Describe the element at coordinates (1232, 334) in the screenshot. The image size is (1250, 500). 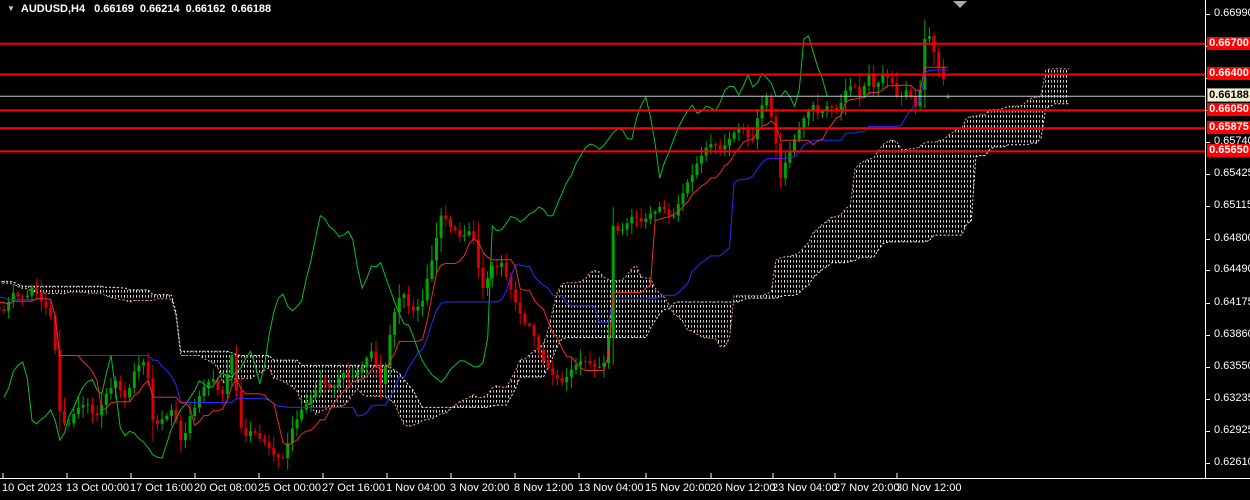
I see `price-tick-label: 0.63860` at that location.